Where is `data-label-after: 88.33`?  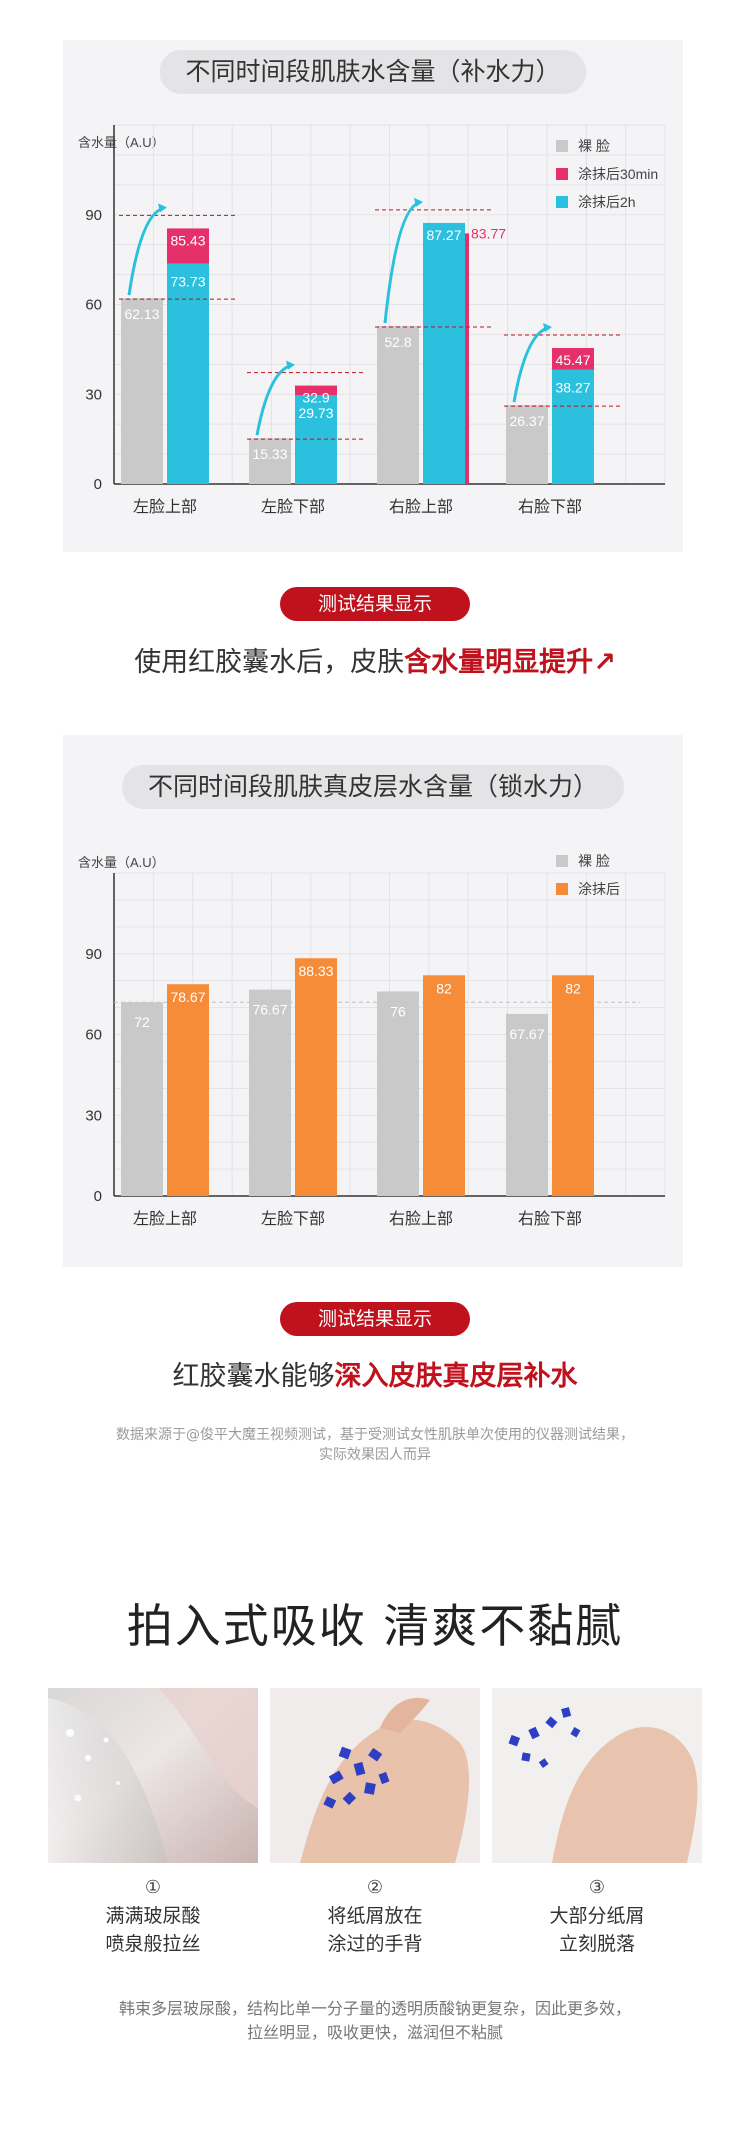
data-label-after: 88.33 is located at coordinates (315, 971).